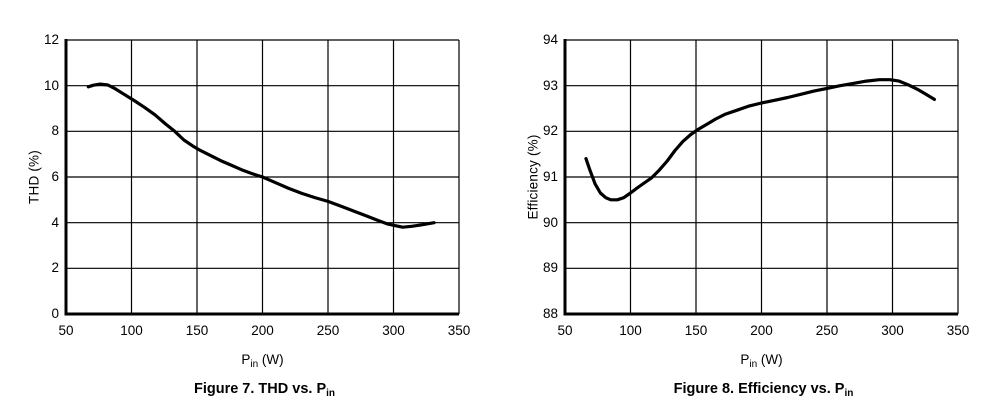 This screenshot has height=412, width=999. I want to click on efficiency-x-axis-title: Pin (W), so click(761, 361).